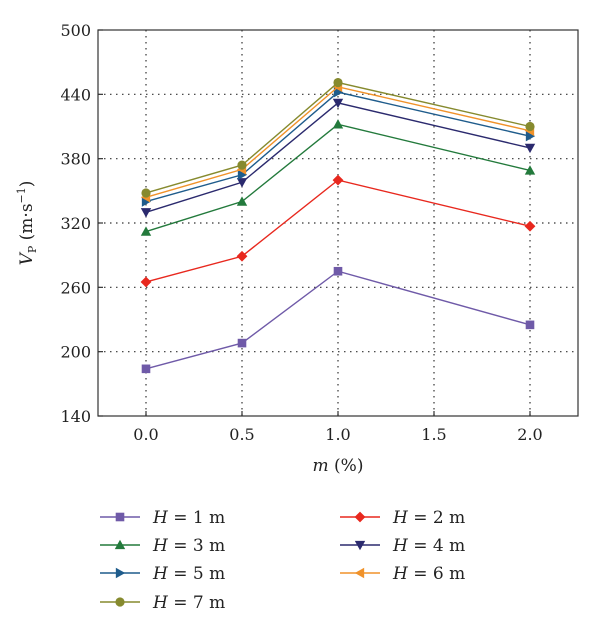  What do you see at coordinates (529, 434) in the screenshot?
I see `x-tick-label: 2.0` at bounding box center [529, 434].